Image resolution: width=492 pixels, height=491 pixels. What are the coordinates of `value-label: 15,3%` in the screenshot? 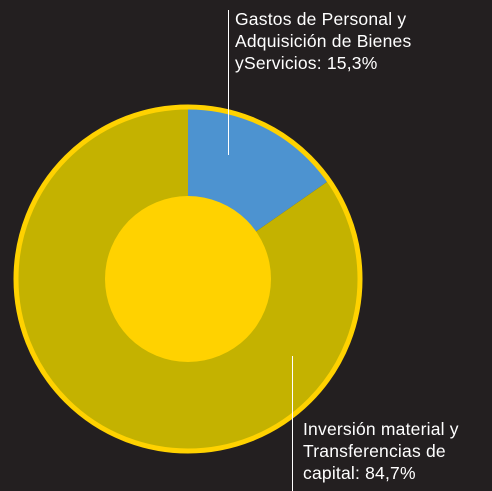 It's located at (352, 63).